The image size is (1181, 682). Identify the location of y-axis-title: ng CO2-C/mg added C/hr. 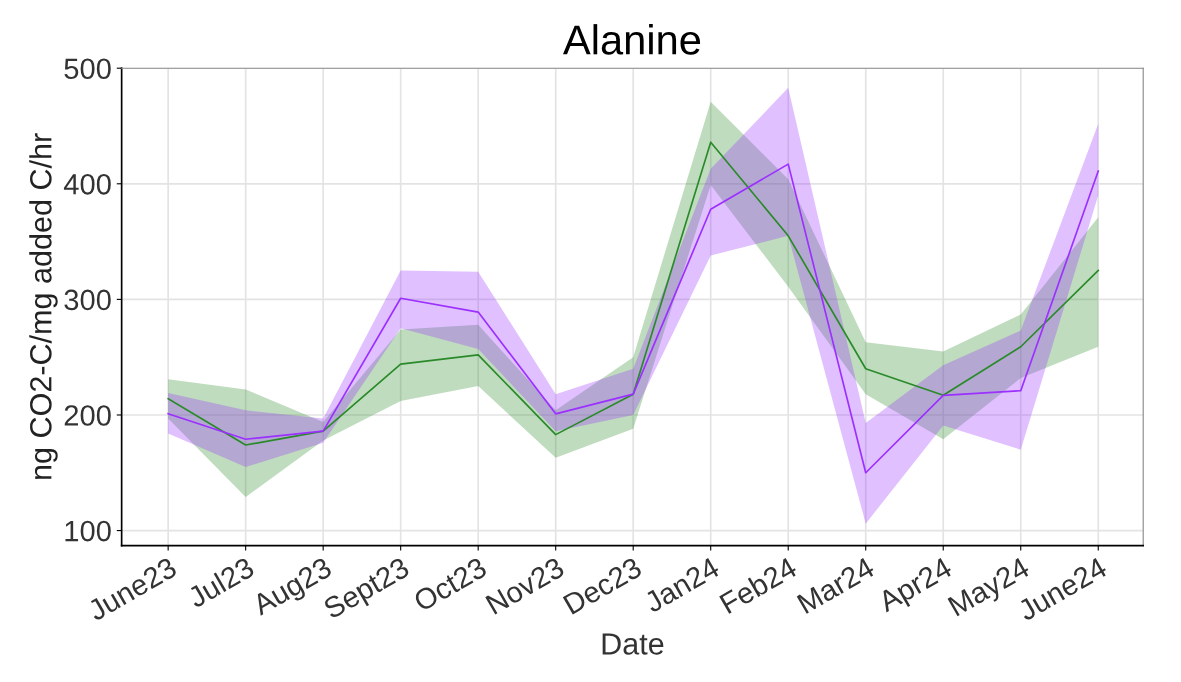
(43, 306).